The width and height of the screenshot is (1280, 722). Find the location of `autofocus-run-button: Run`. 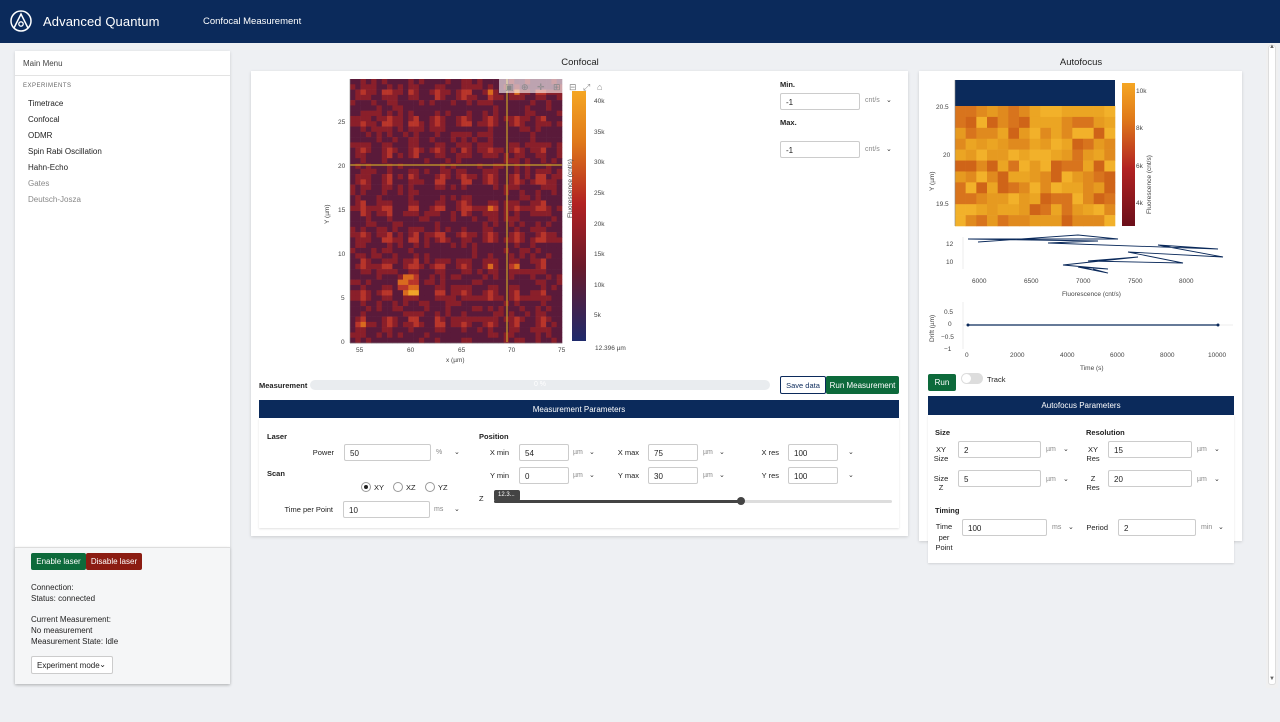

autofocus-run-button: Run is located at coordinates (942, 382).